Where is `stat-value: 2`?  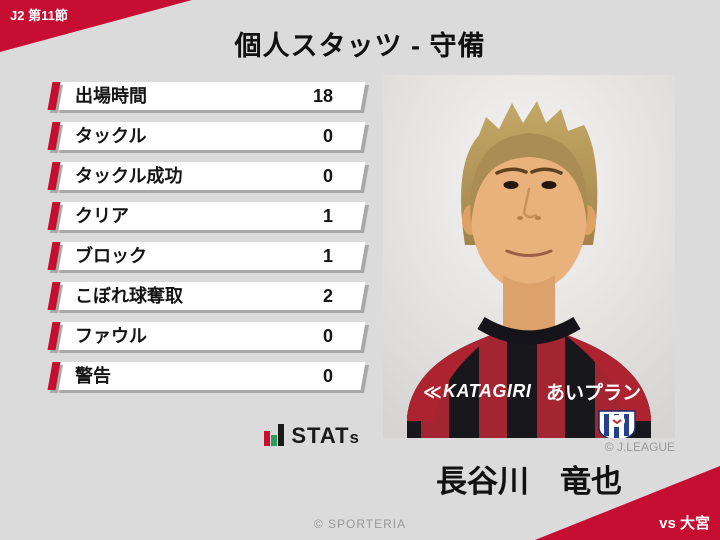
stat-value: 2 is located at coordinates (327, 296).